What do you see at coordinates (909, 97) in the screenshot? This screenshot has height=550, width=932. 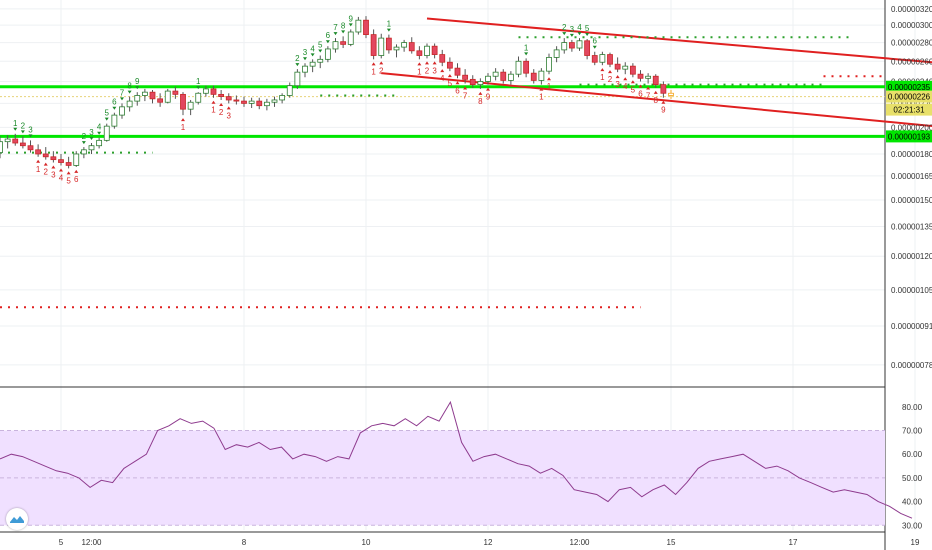 I see `price-tag-label: 0.00000226` at bounding box center [909, 97].